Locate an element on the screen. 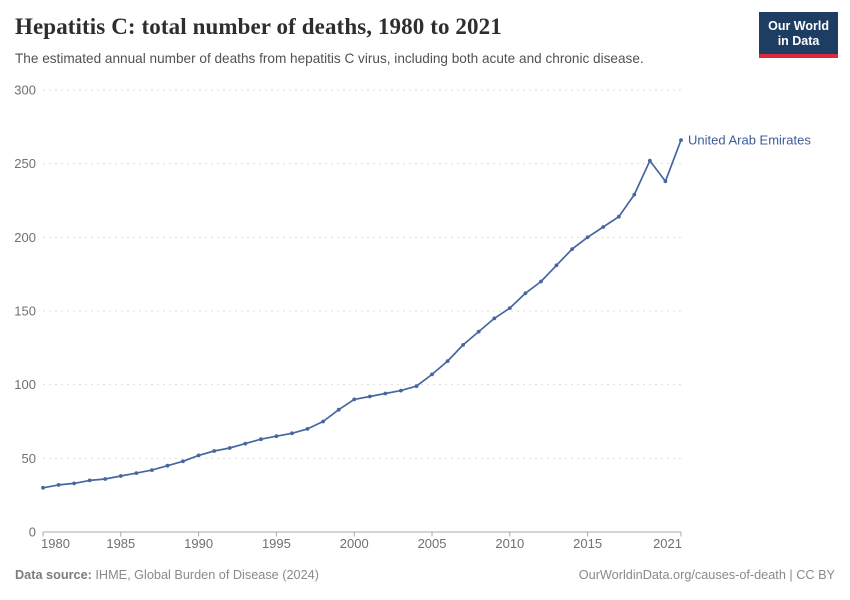 This screenshot has width=850, height=600. x-axis-tick-label: 1990 is located at coordinates (198, 543).